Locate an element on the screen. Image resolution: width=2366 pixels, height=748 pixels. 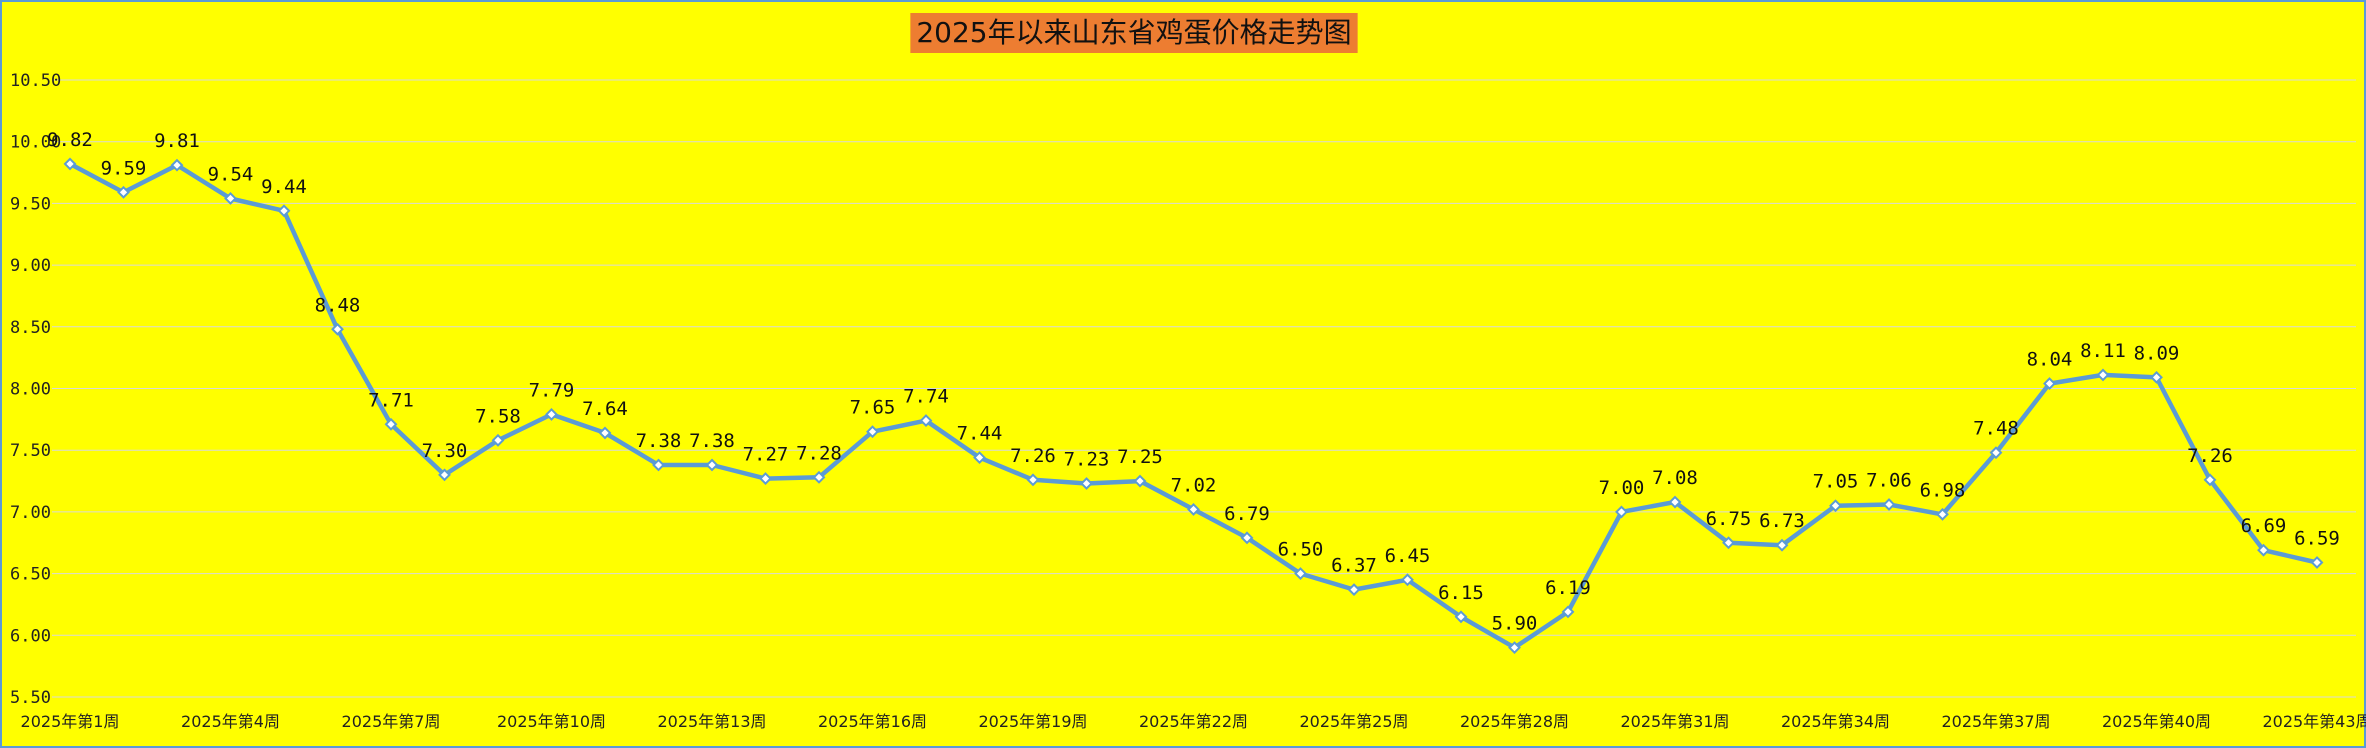
data-label: 7.00 is located at coordinates (1622, 488).